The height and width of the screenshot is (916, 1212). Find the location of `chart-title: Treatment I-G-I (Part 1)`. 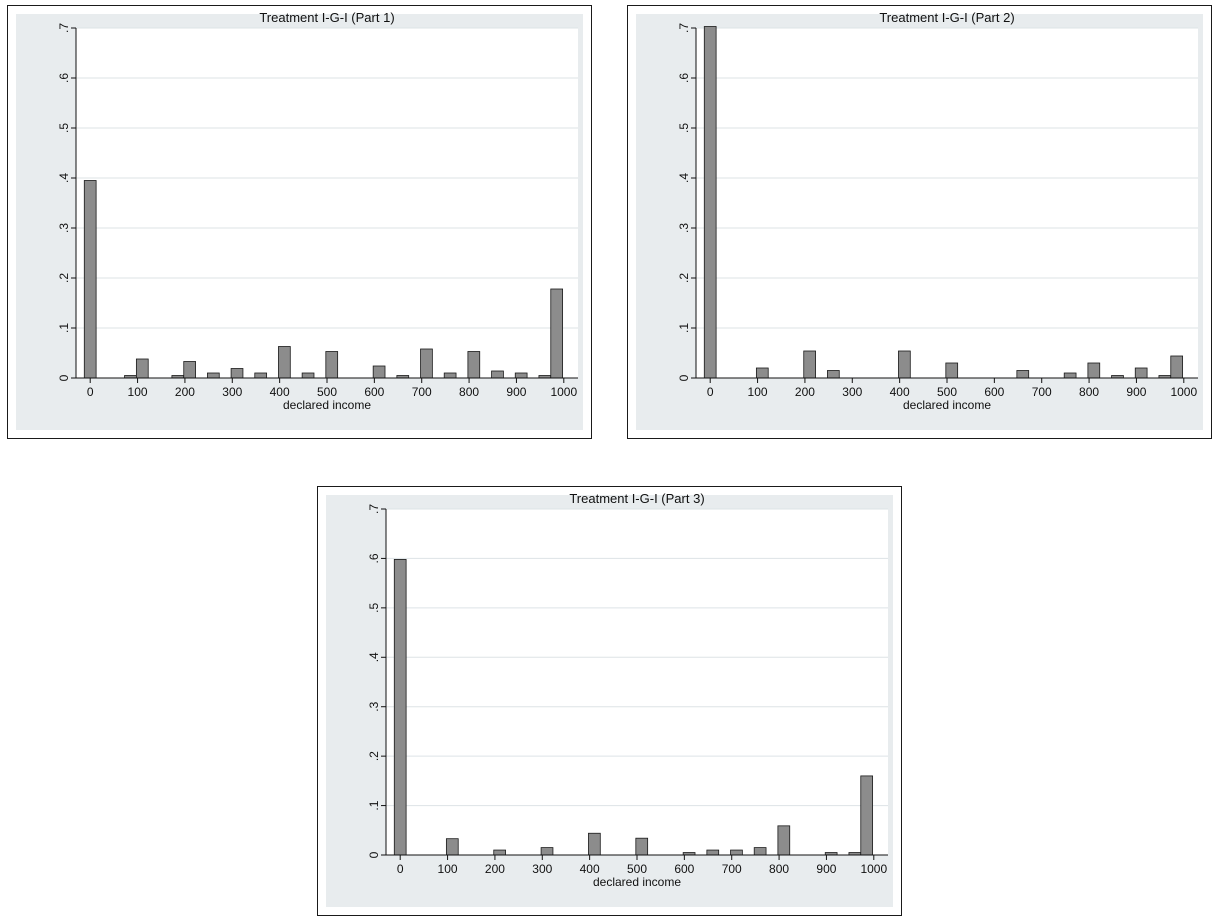

chart-title: Treatment I-G-I (Part 1) is located at coordinates (326, 17).